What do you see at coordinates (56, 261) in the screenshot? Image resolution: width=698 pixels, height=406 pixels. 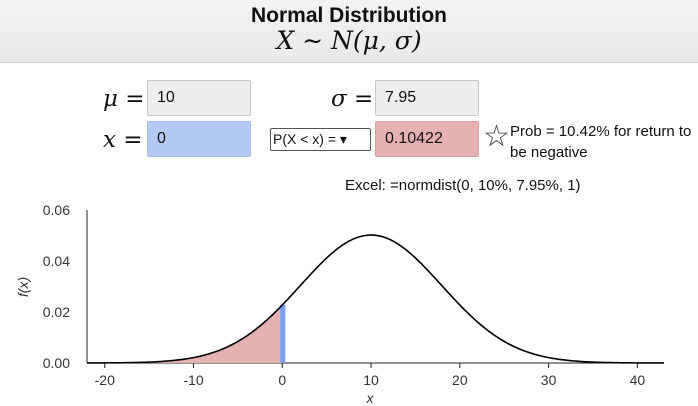 I see `y-tick-label: 0.04` at bounding box center [56, 261].